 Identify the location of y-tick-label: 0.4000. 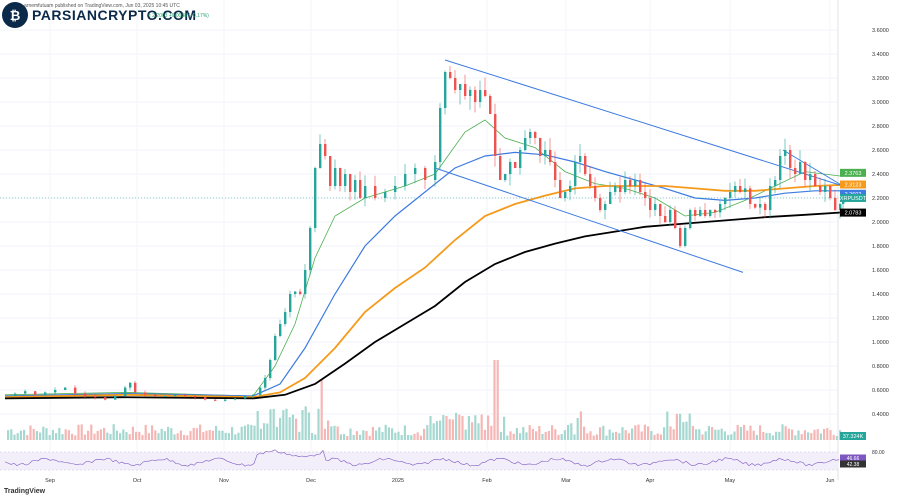
(880, 415).